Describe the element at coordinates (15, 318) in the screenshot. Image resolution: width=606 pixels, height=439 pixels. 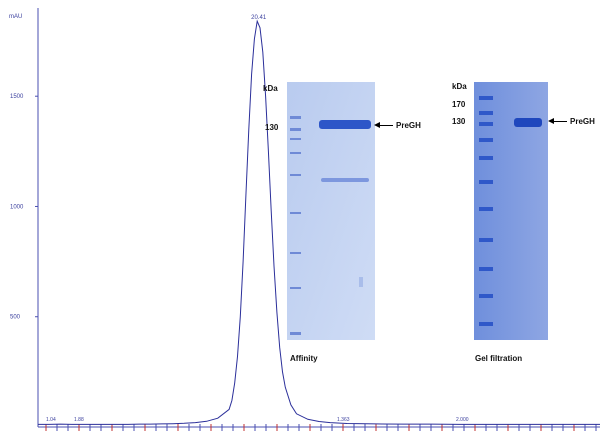
I see `y-tick-label: 500` at that location.